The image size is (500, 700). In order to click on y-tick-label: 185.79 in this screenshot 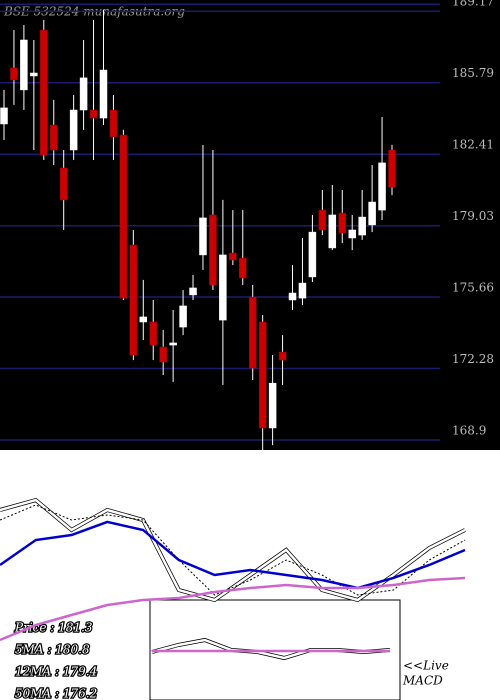, I will do `click(473, 73)`.